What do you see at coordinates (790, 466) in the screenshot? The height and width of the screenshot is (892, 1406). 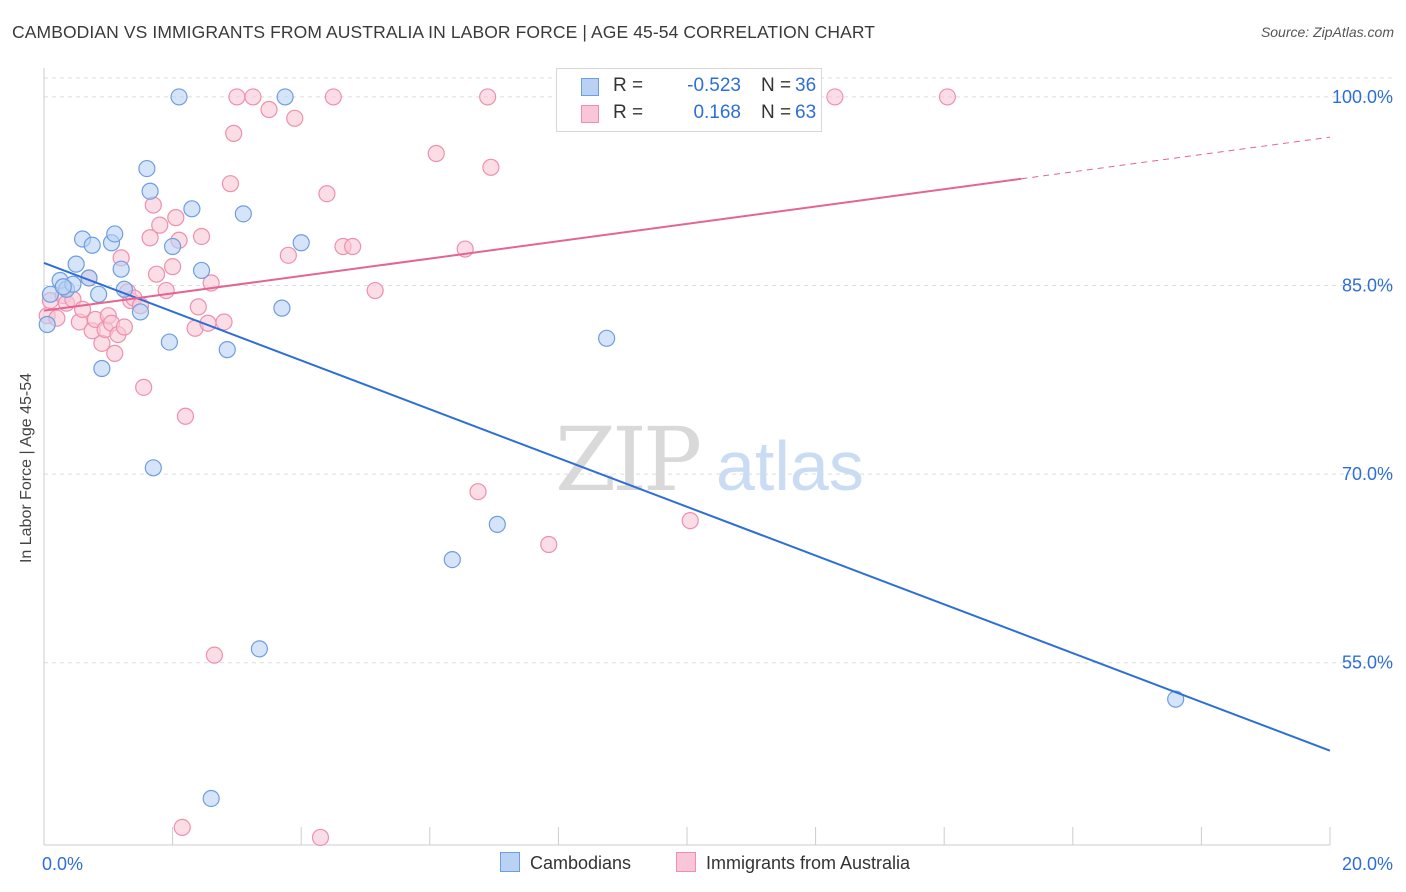 I see `watermark-atlas: atlas` at bounding box center [790, 466].